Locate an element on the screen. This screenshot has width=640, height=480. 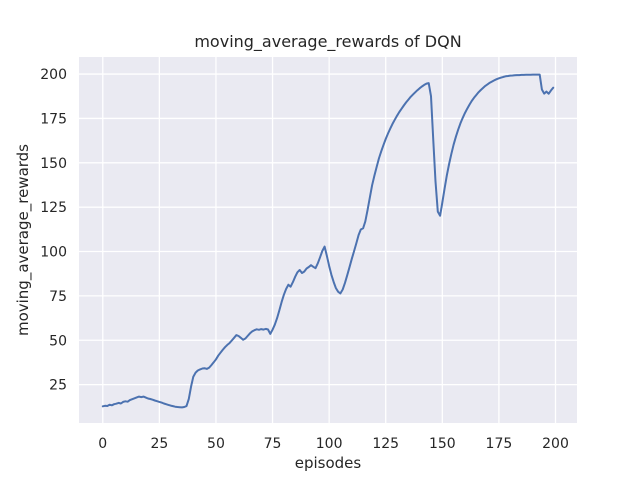
x-tick-label: 125 is located at coordinates (385, 444).